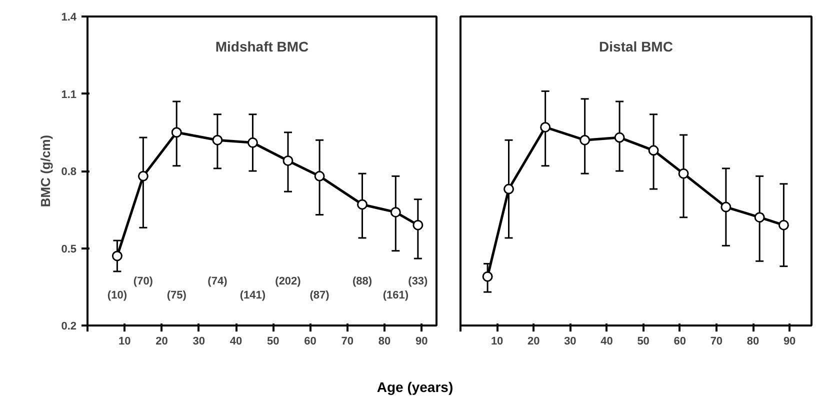  I want to click on annotation: (202), so click(288, 282).